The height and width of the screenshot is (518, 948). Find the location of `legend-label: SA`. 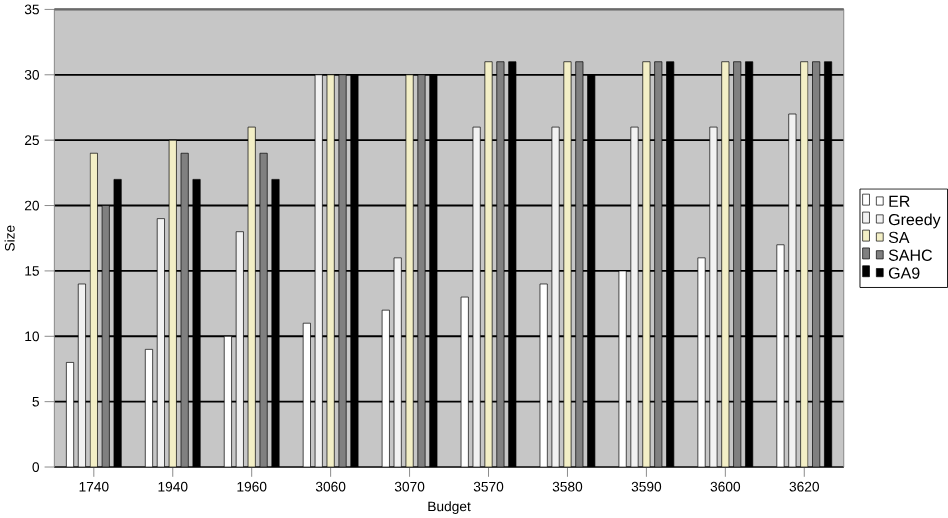

legend-label: SA is located at coordinates (899, 237).